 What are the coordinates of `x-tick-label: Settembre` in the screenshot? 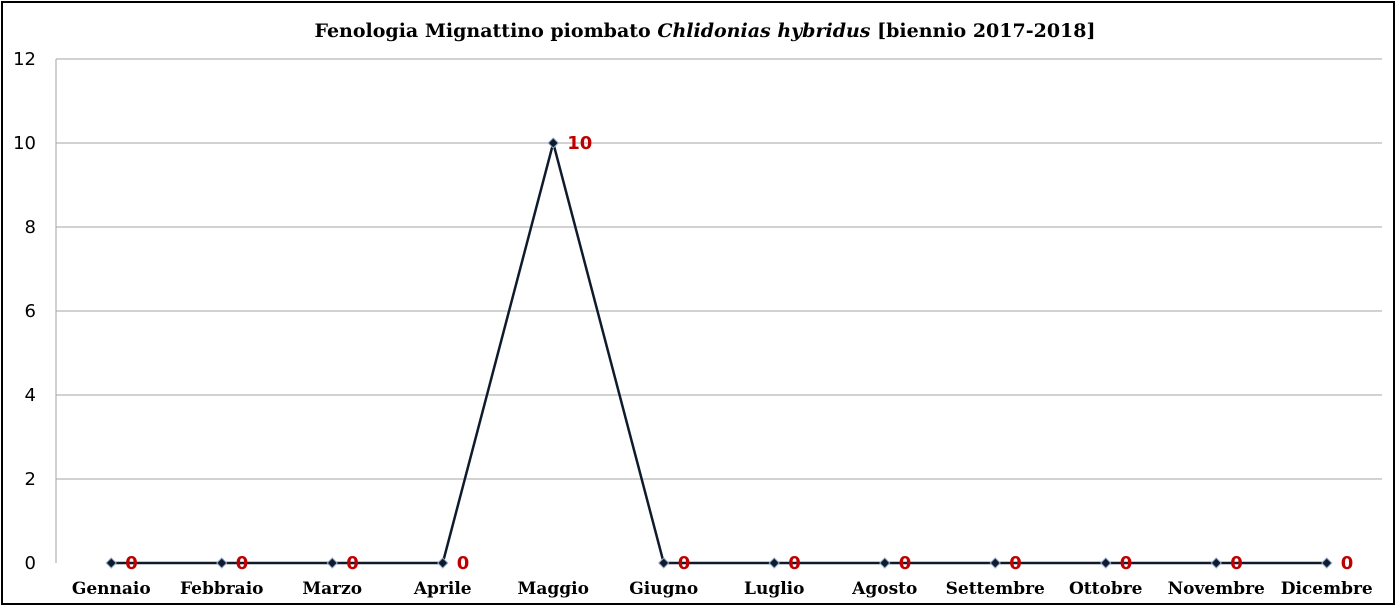 It's located at (995, 589).